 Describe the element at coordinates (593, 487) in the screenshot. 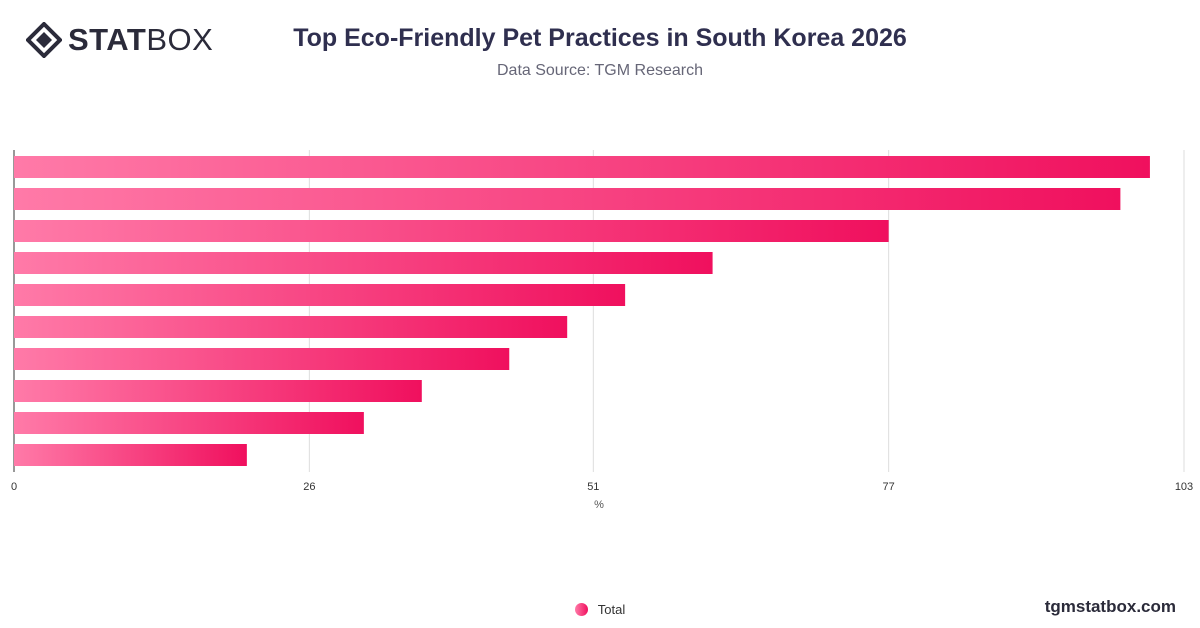

I see `x-tick-label: 51` at that location.